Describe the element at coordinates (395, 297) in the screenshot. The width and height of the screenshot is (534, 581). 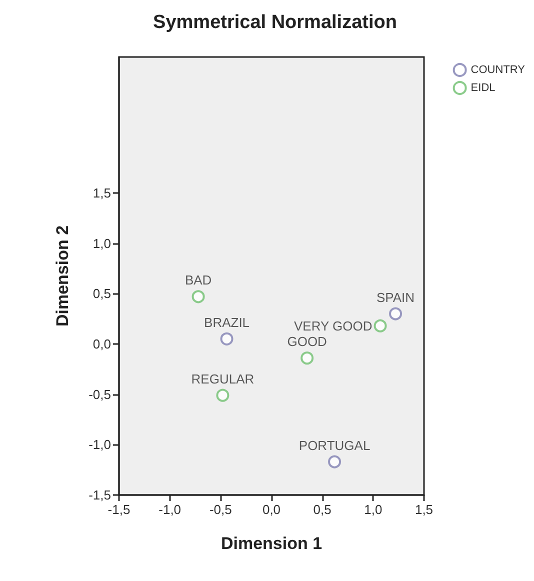
I see `annotation: SPAIN` at that location.